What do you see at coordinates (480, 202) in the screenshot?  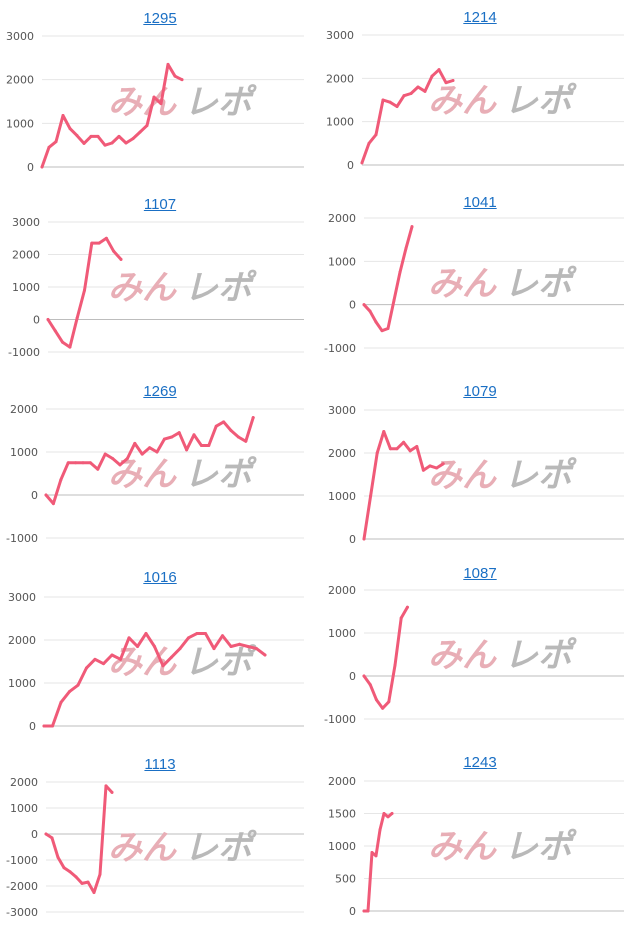 I see `chart-title-link: 1041` at bounding box center [480, 202].